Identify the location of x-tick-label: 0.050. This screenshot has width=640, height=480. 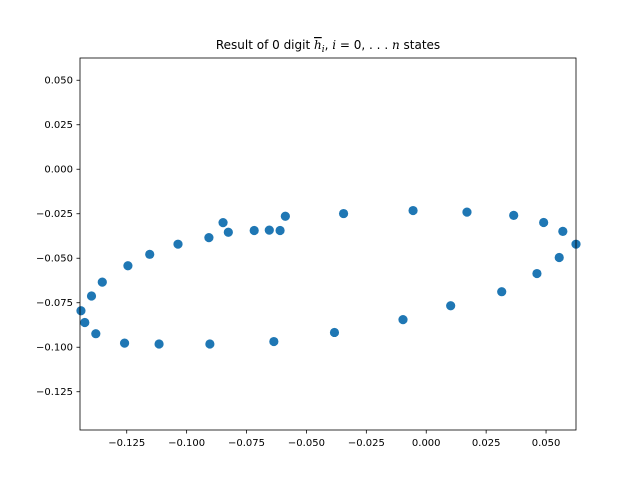
(546, 443).